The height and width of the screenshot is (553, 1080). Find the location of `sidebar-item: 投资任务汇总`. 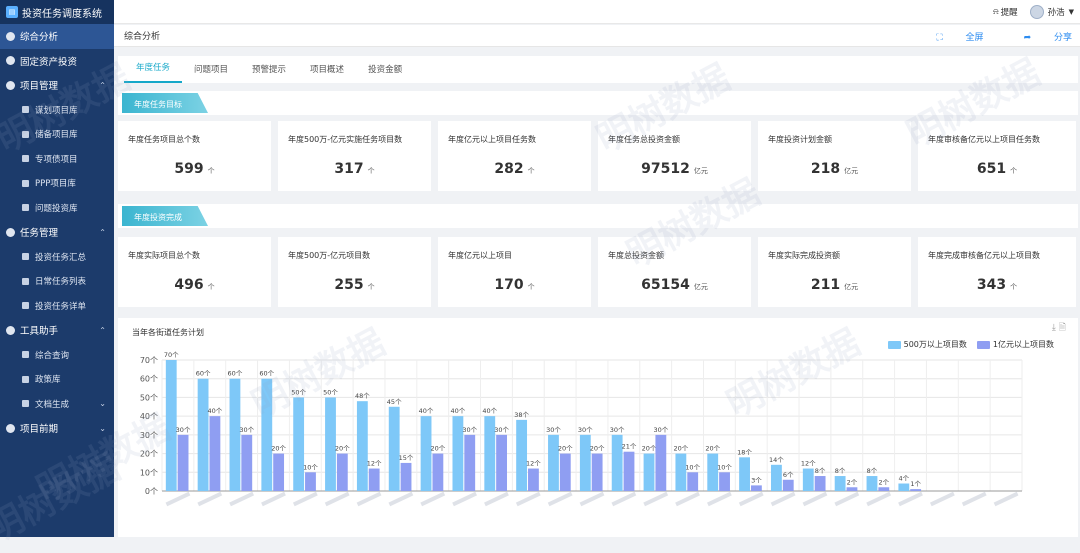

sidebar-item: 投资任务汇总 is located at coordinates (57, 257).